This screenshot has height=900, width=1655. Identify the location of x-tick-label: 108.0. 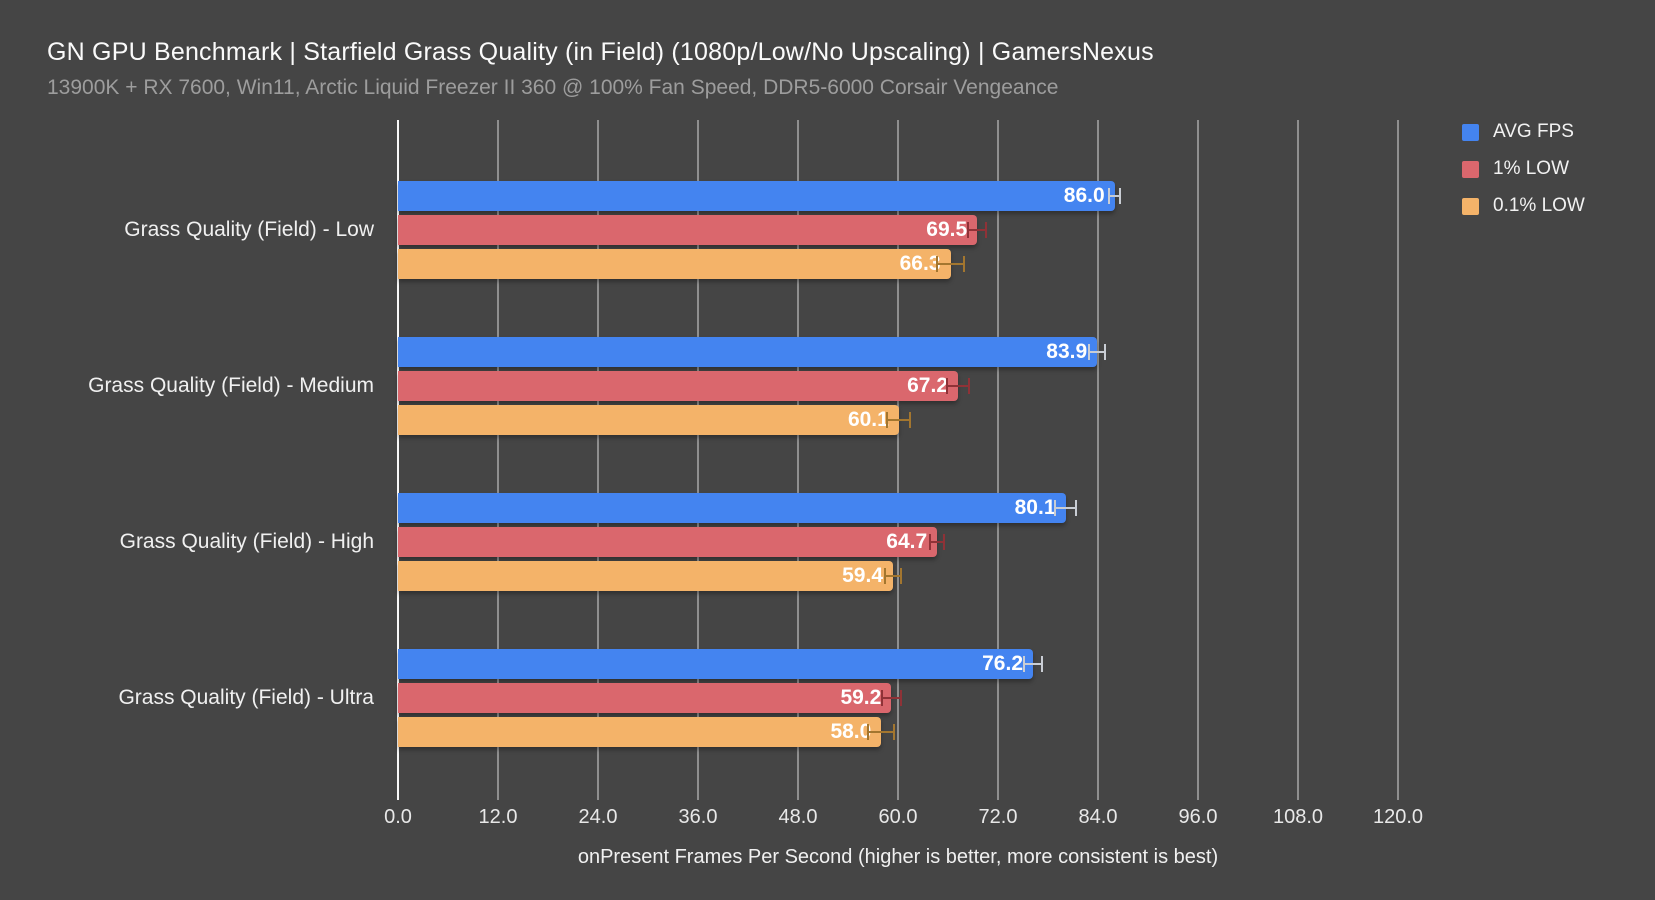
(1298, 817).